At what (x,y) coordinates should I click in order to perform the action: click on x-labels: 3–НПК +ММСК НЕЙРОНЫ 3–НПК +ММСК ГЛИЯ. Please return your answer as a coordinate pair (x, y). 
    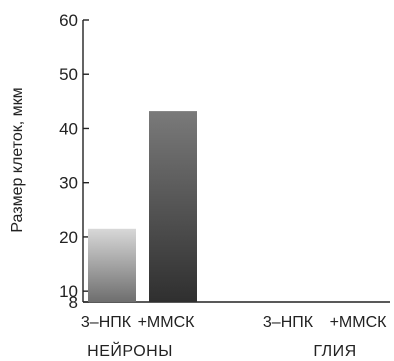
    Looking at the image, I should click on (234, 337).